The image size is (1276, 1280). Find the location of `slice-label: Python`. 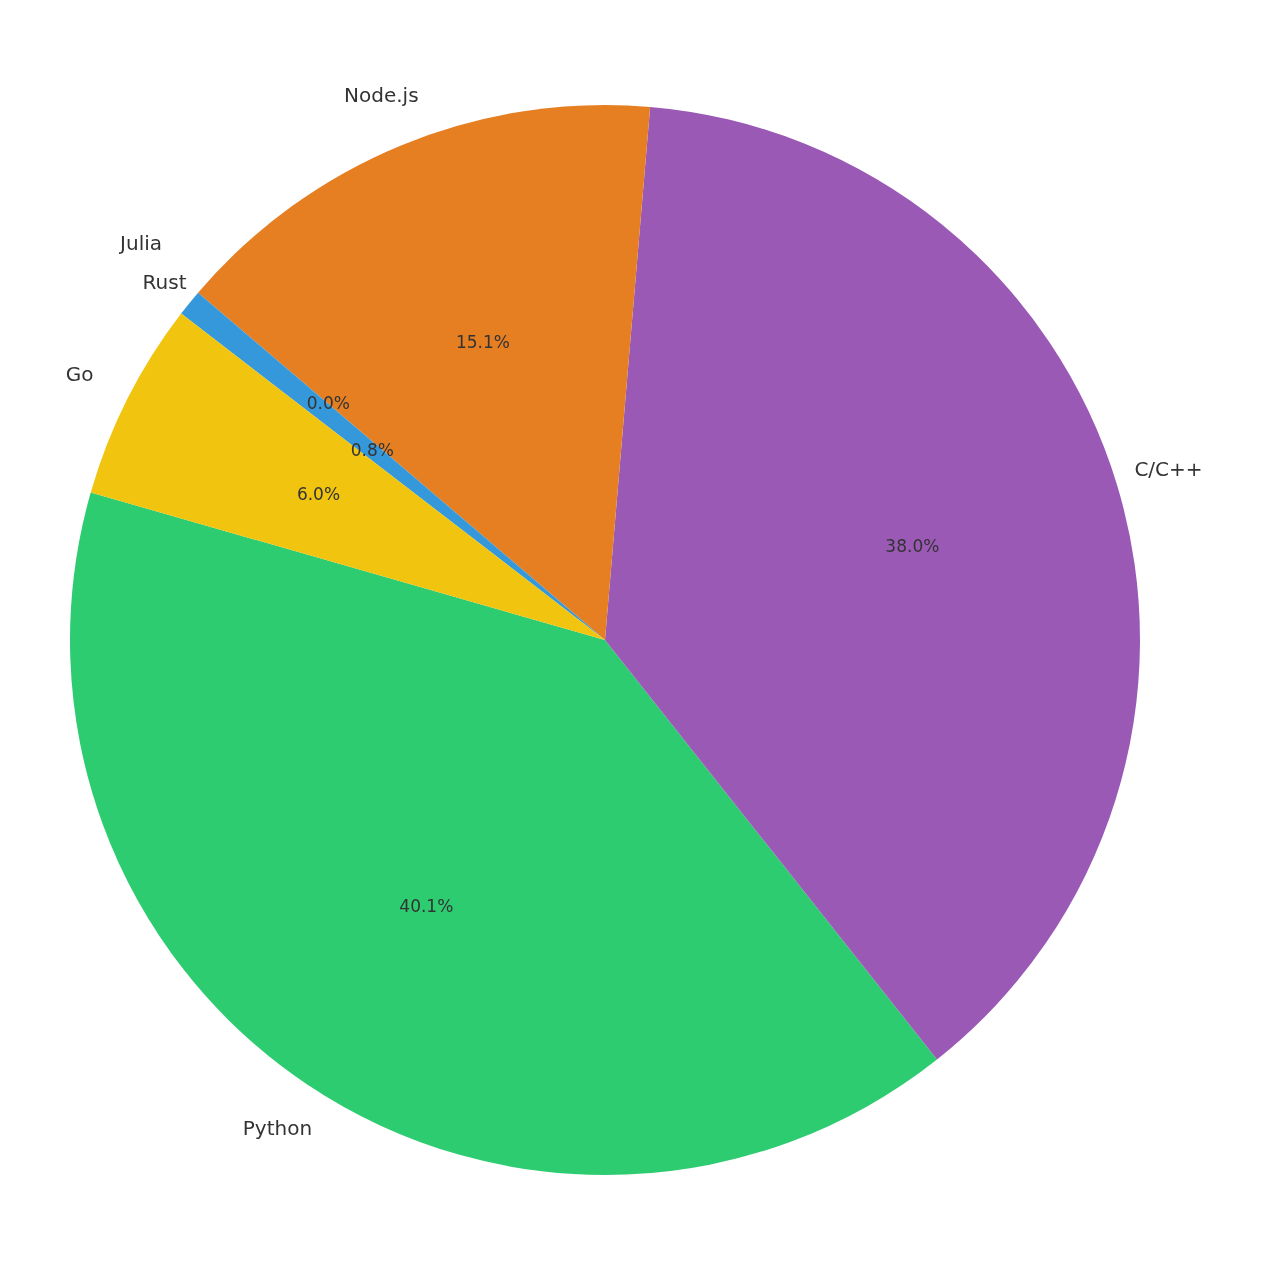

slice-label: Python is located at coordinates (277, 1127).